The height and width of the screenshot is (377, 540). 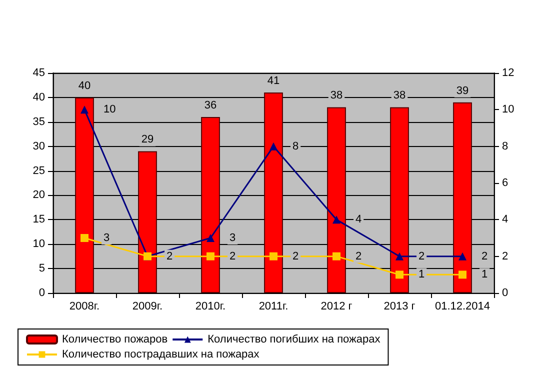 What do you see at coordinates (38, 244) in the screenshot?
I see `y-tick-label: 10` at bounding box center [38, 244].